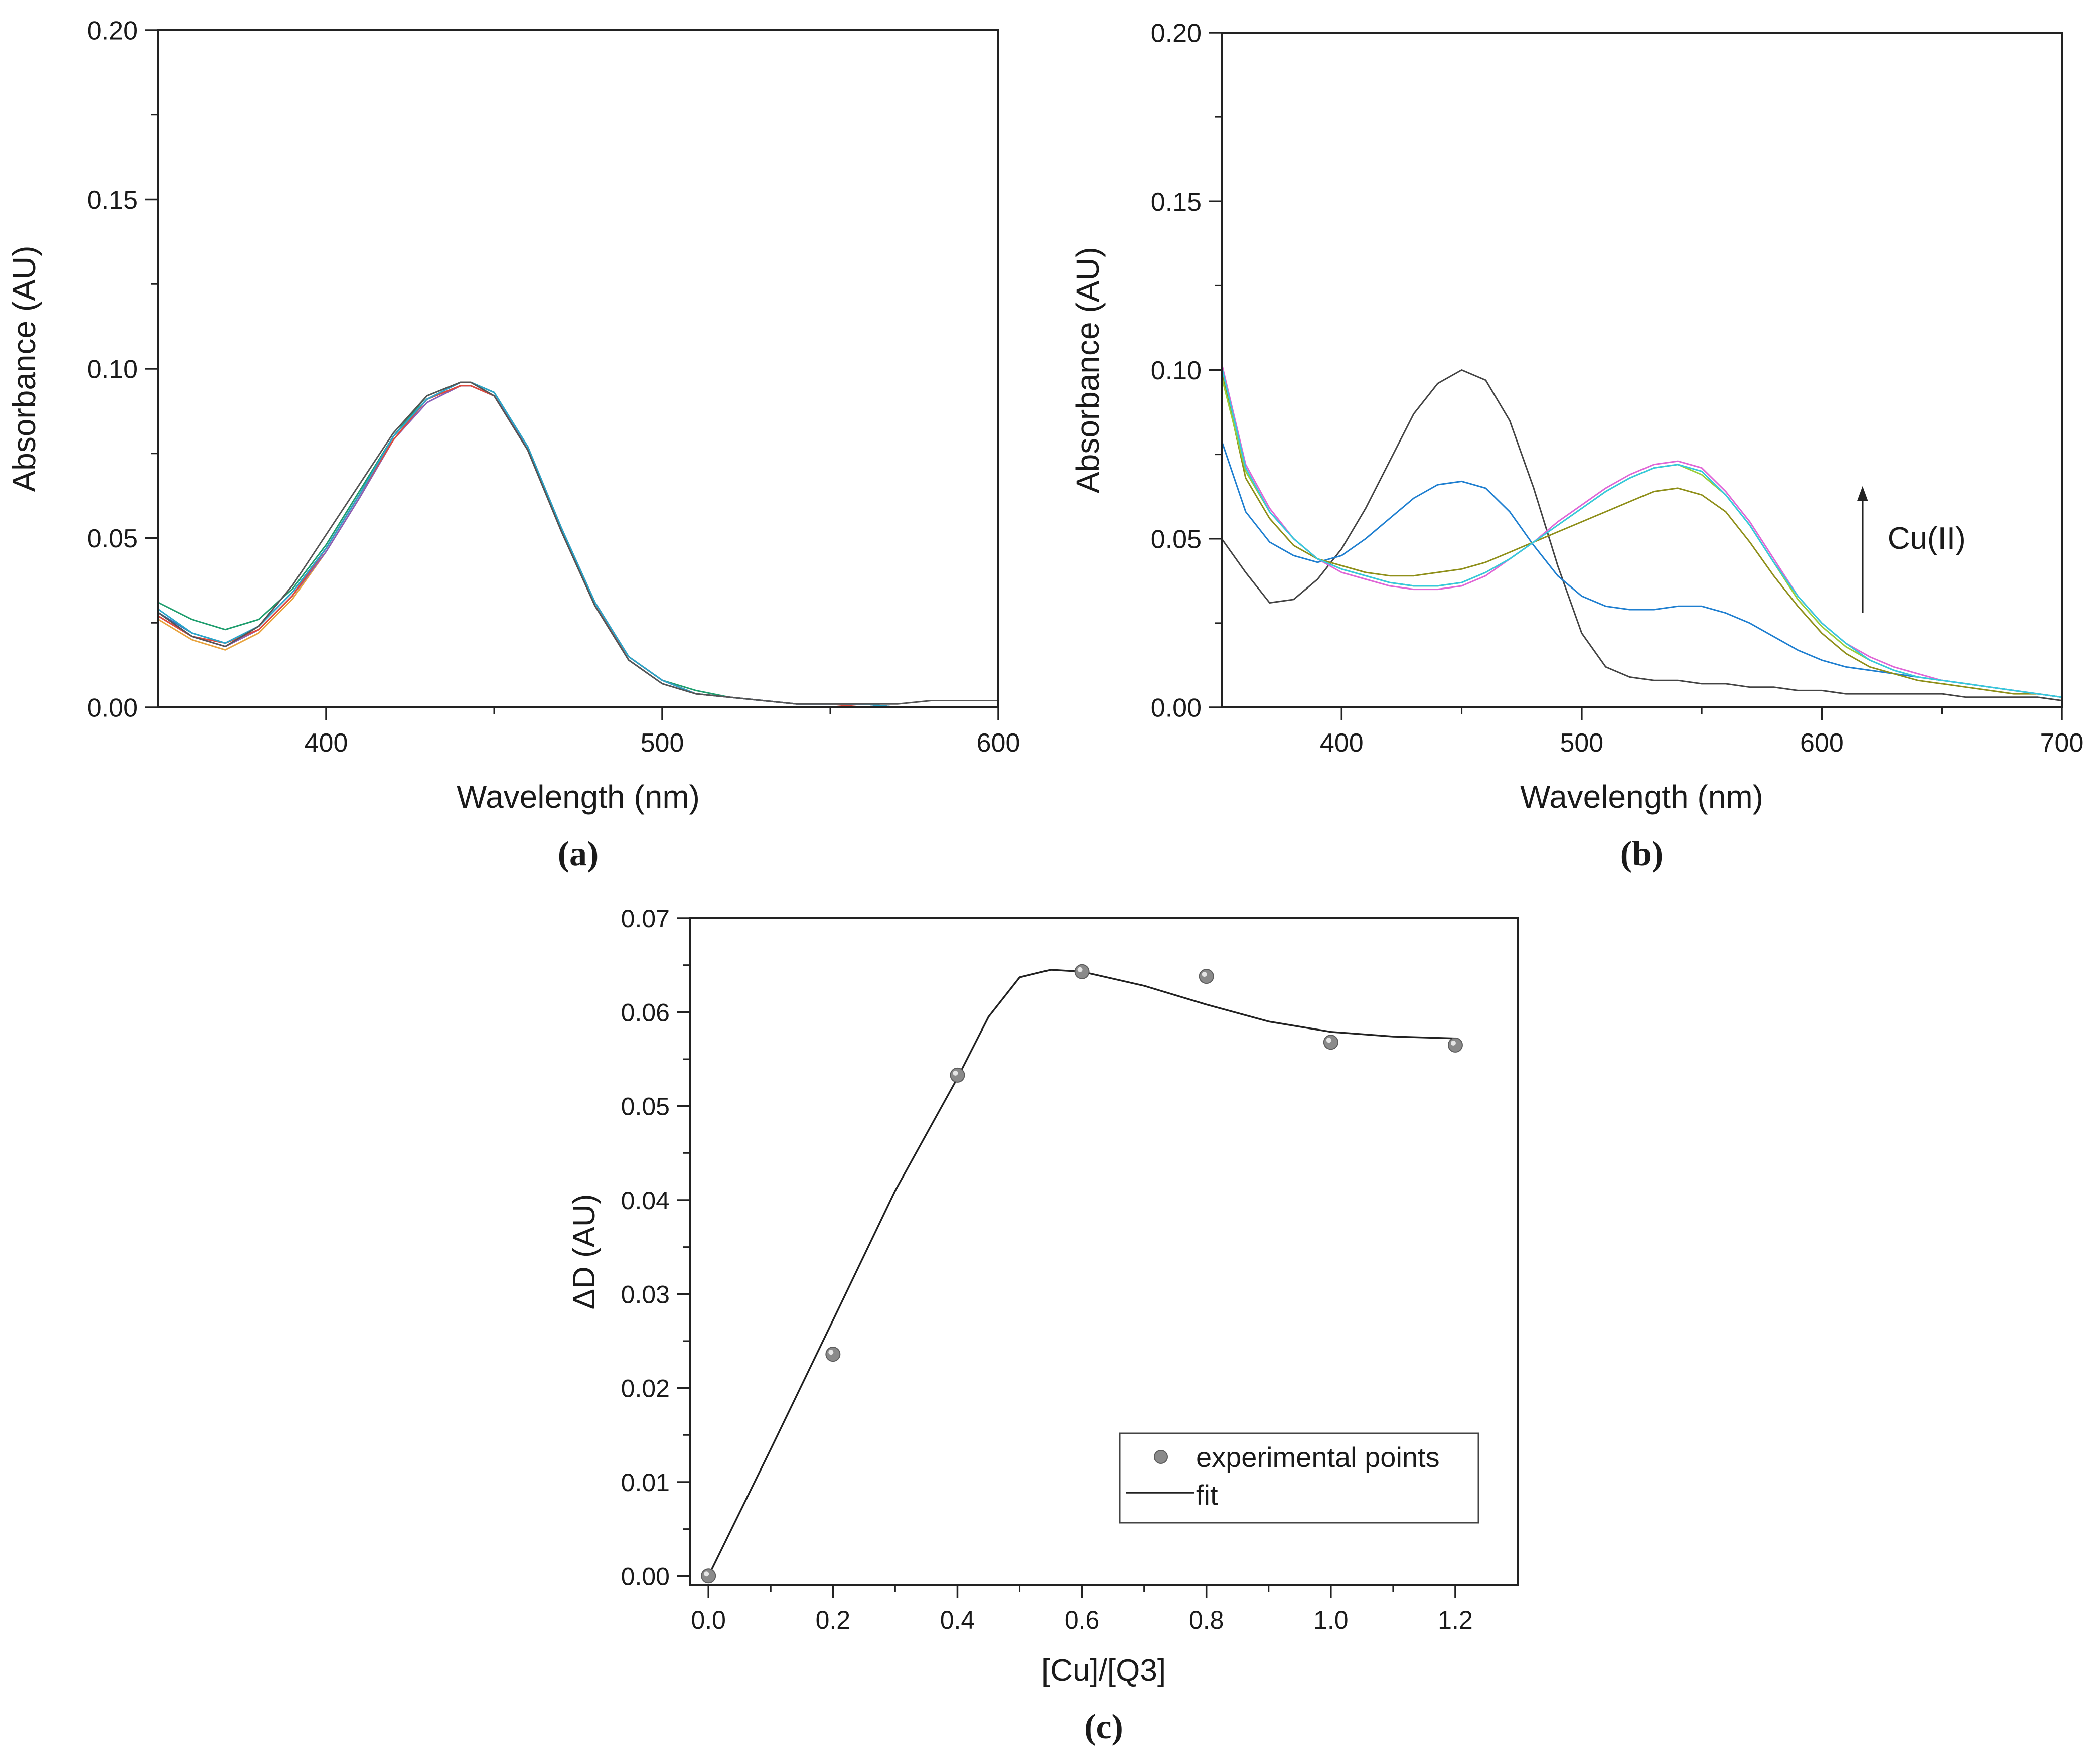  Describe the element at coordinates (578, 854) in the screenshot. I see `panel-label: (a)` at that location.